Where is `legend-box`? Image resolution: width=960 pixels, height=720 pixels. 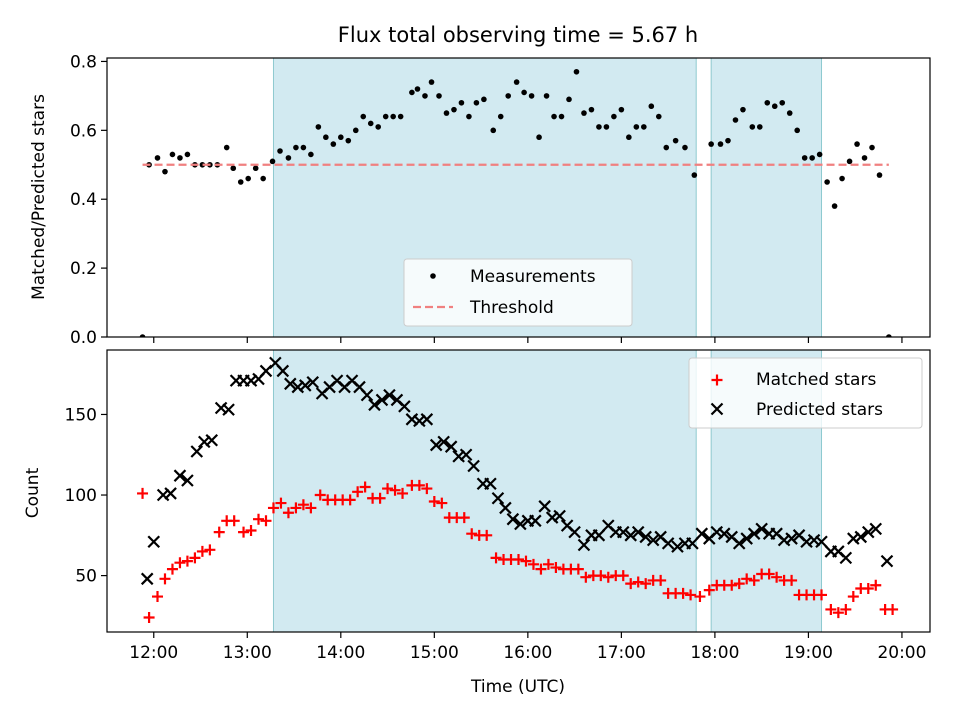
legend-box is located at coordinates (805, 393).